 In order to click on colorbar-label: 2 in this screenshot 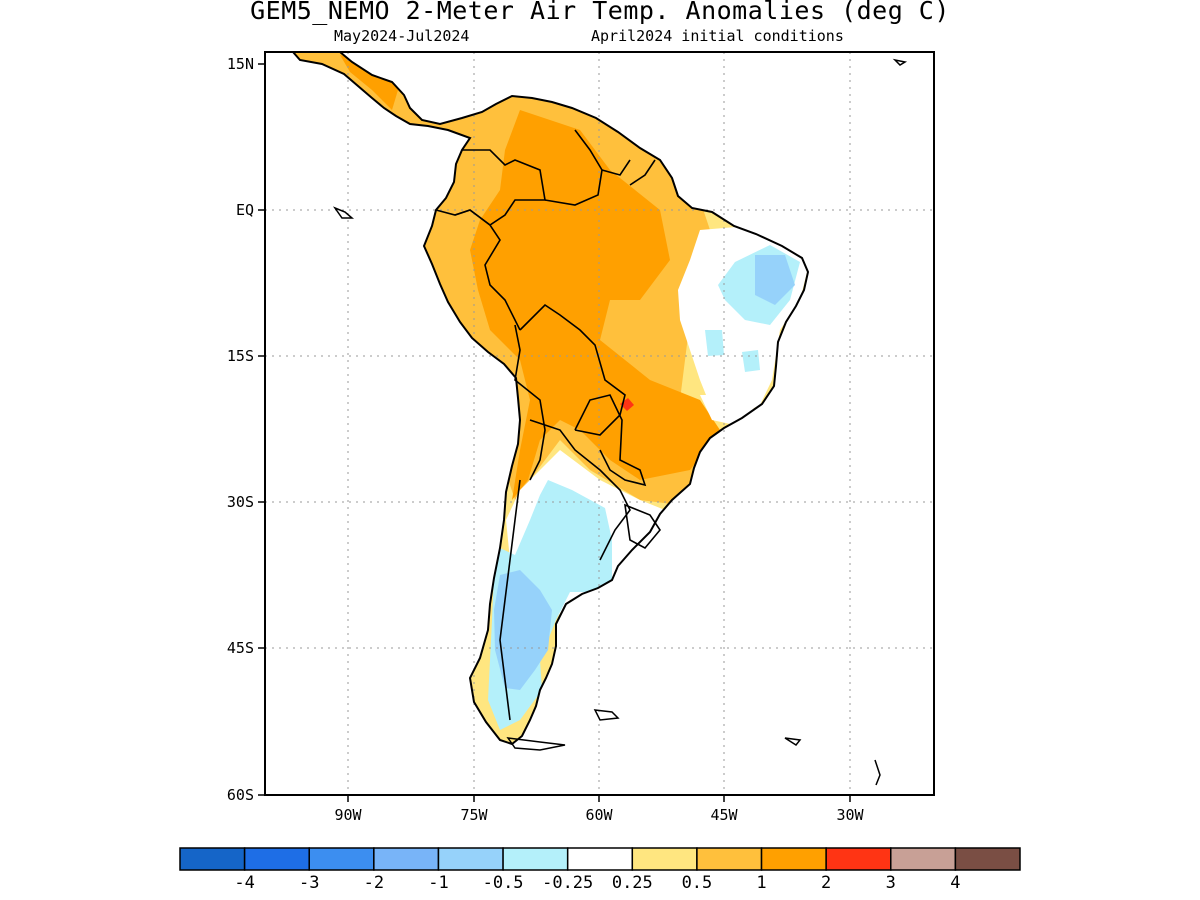, I will do `click(826, 883)`.